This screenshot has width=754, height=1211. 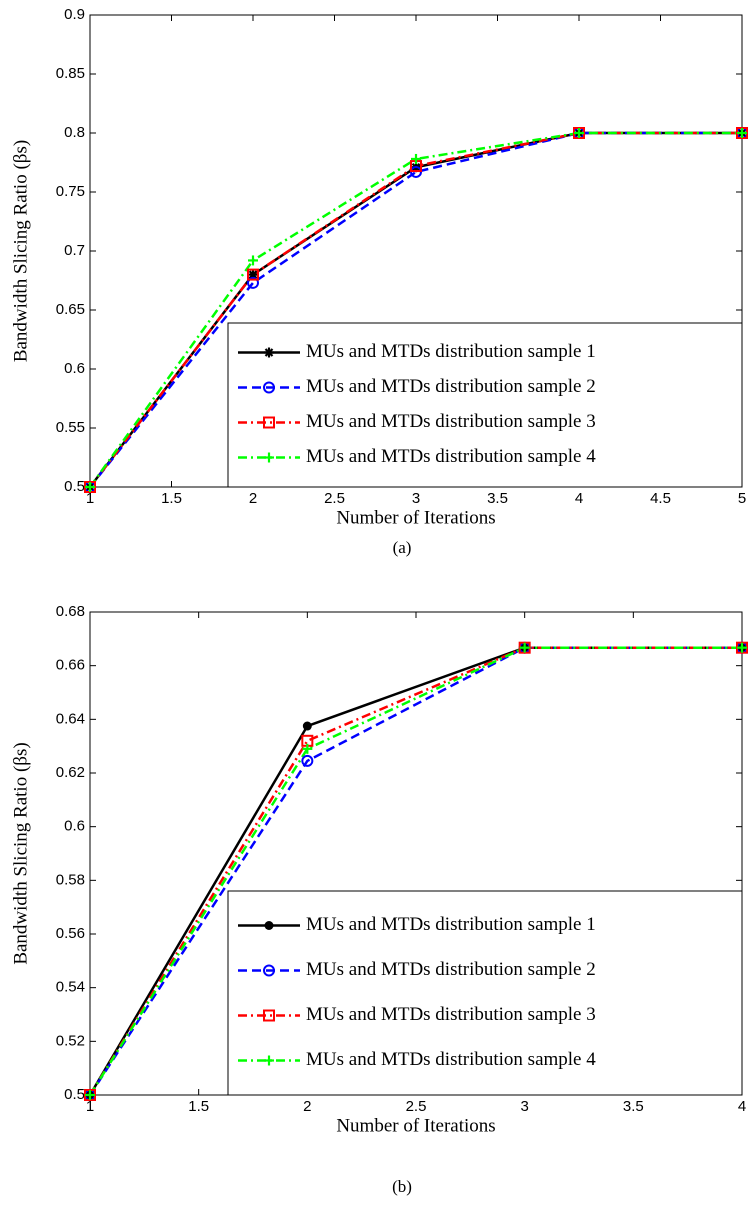 I want to click on y-tick-label: 0.68, so click(x=70, y=611).